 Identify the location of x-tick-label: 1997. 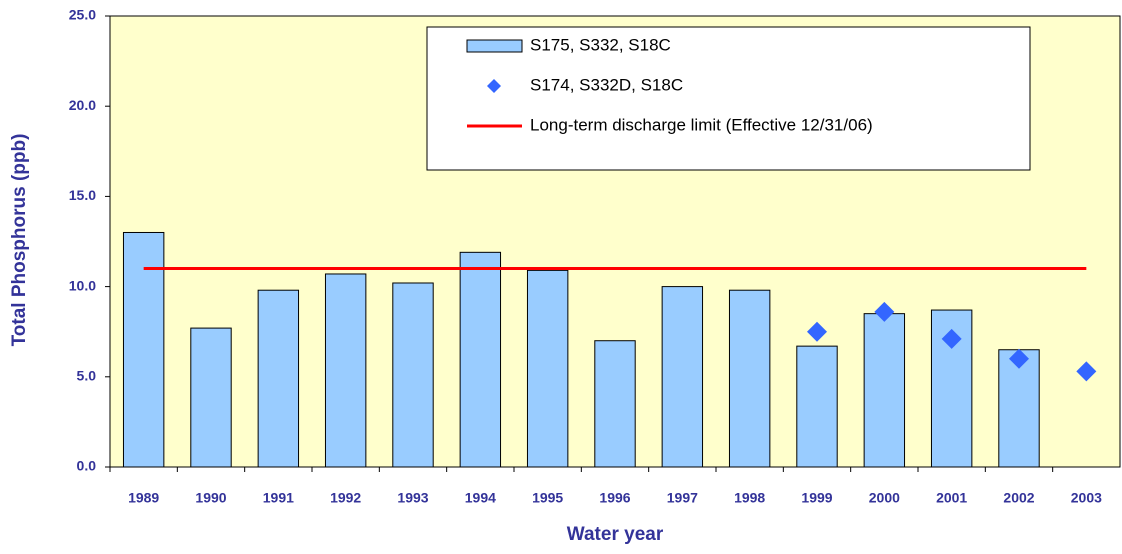
(682, 498).